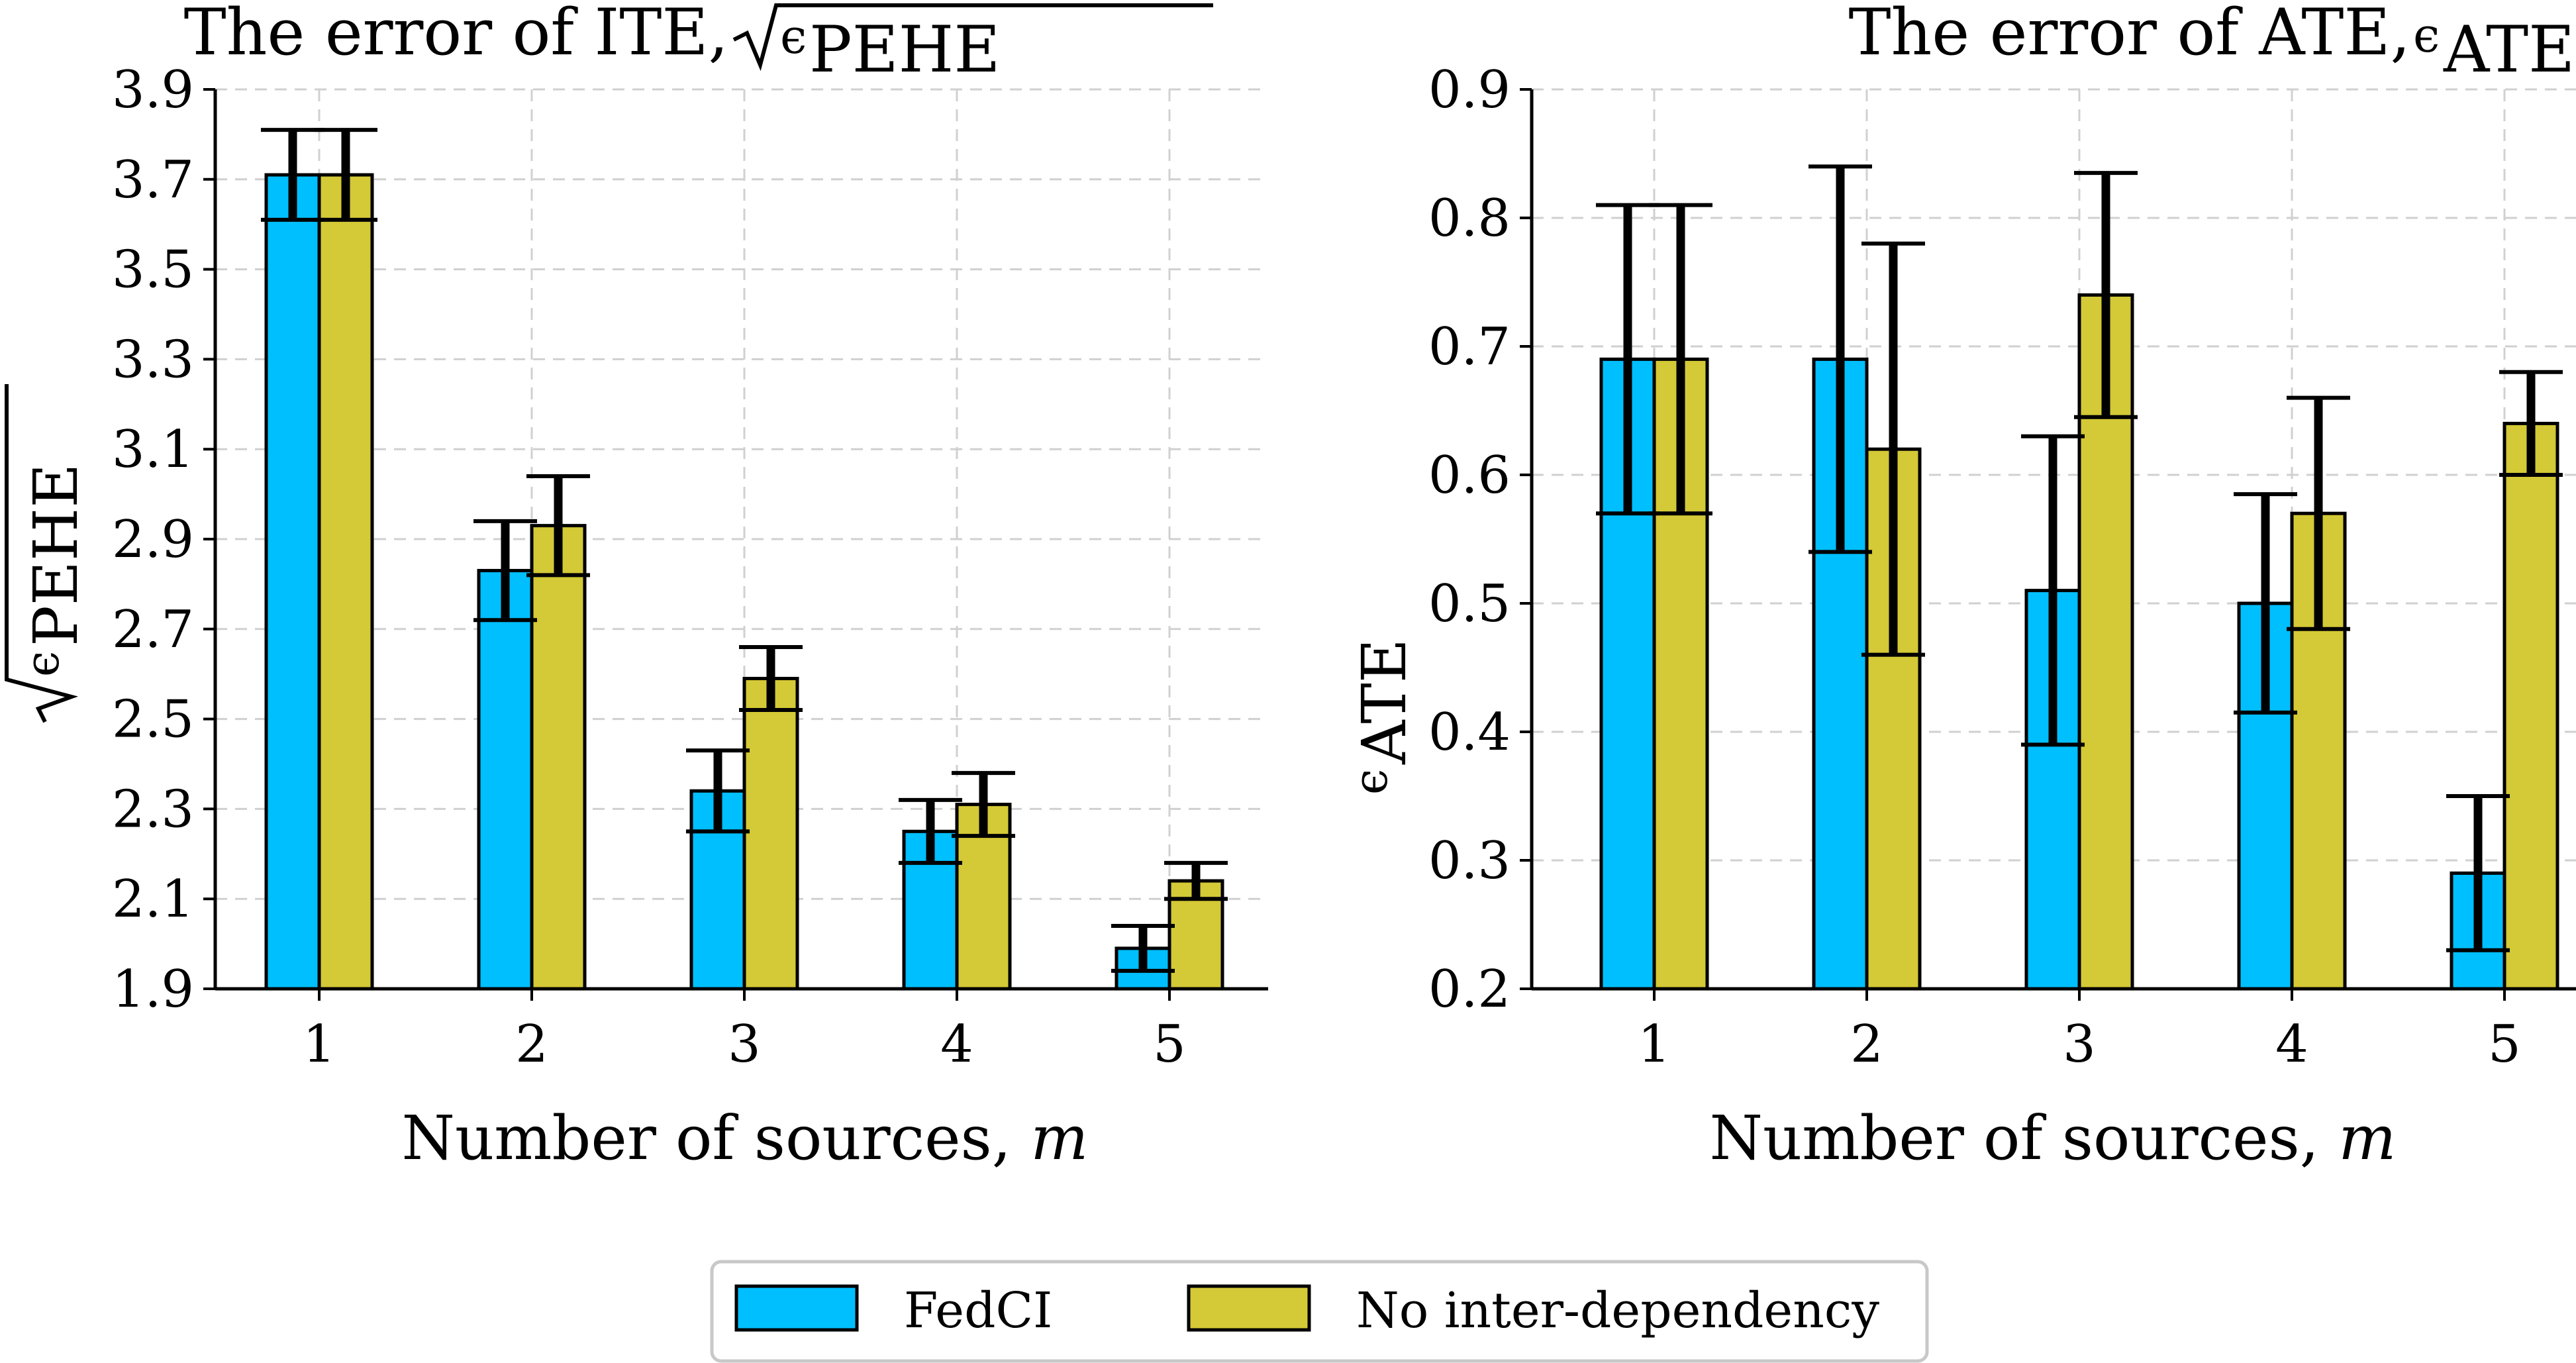 Image resolution: width=2576 pixels, height=1363 pixels. What do you see at coordinates (153, 180) in the screenshot?
I see `ite-ytick-label: 3.7` at bounding box center [153, 180].